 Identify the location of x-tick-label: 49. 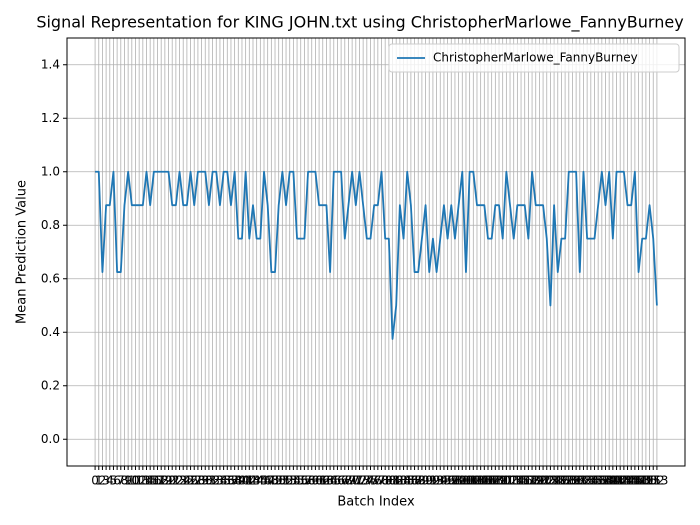
(274, 481).